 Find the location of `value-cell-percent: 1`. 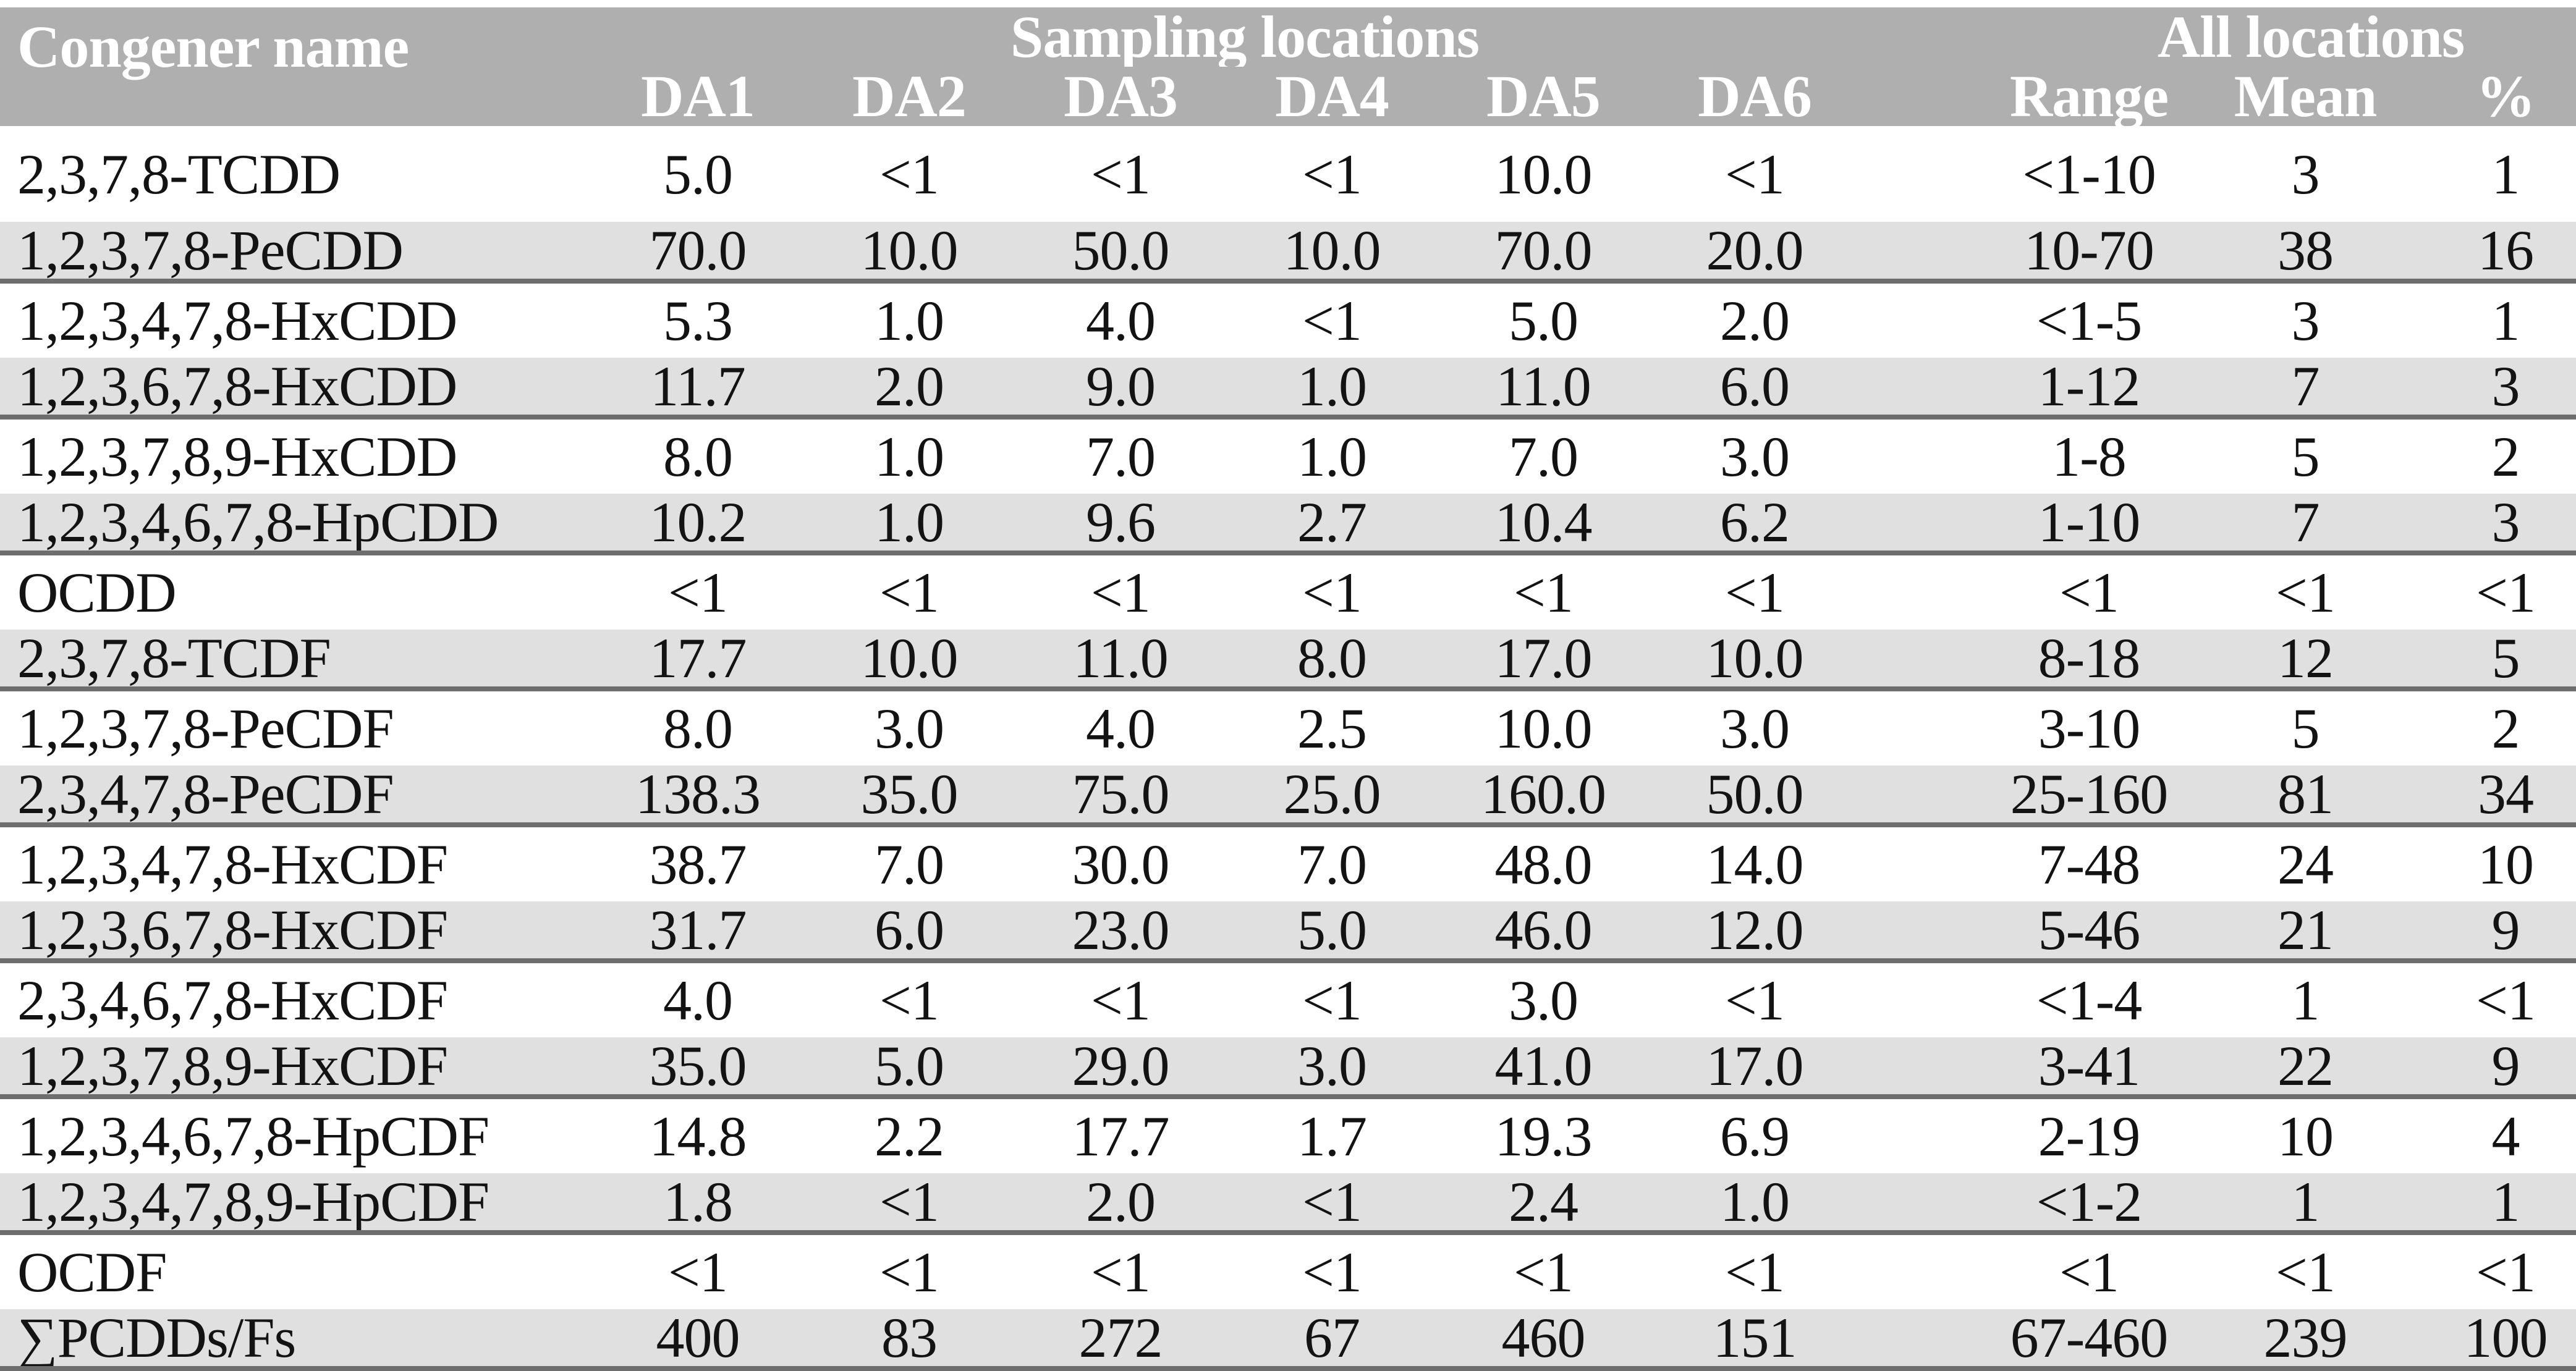

value-cell-percent: 1 is located at coordinates (2505, 1204).